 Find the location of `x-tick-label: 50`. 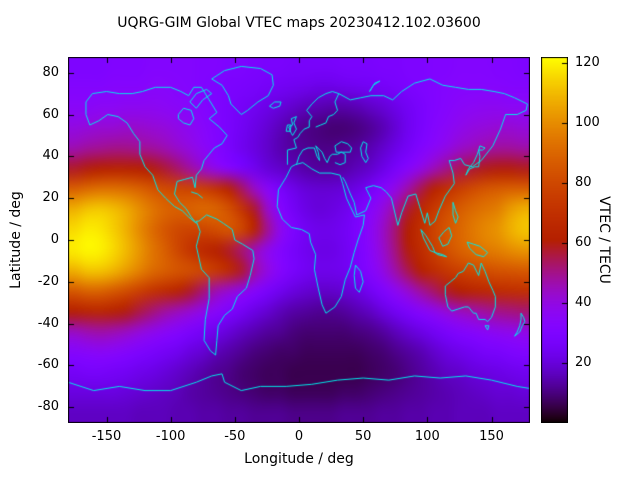

x-tick-label: 50 is located at coordinates (363, 436).